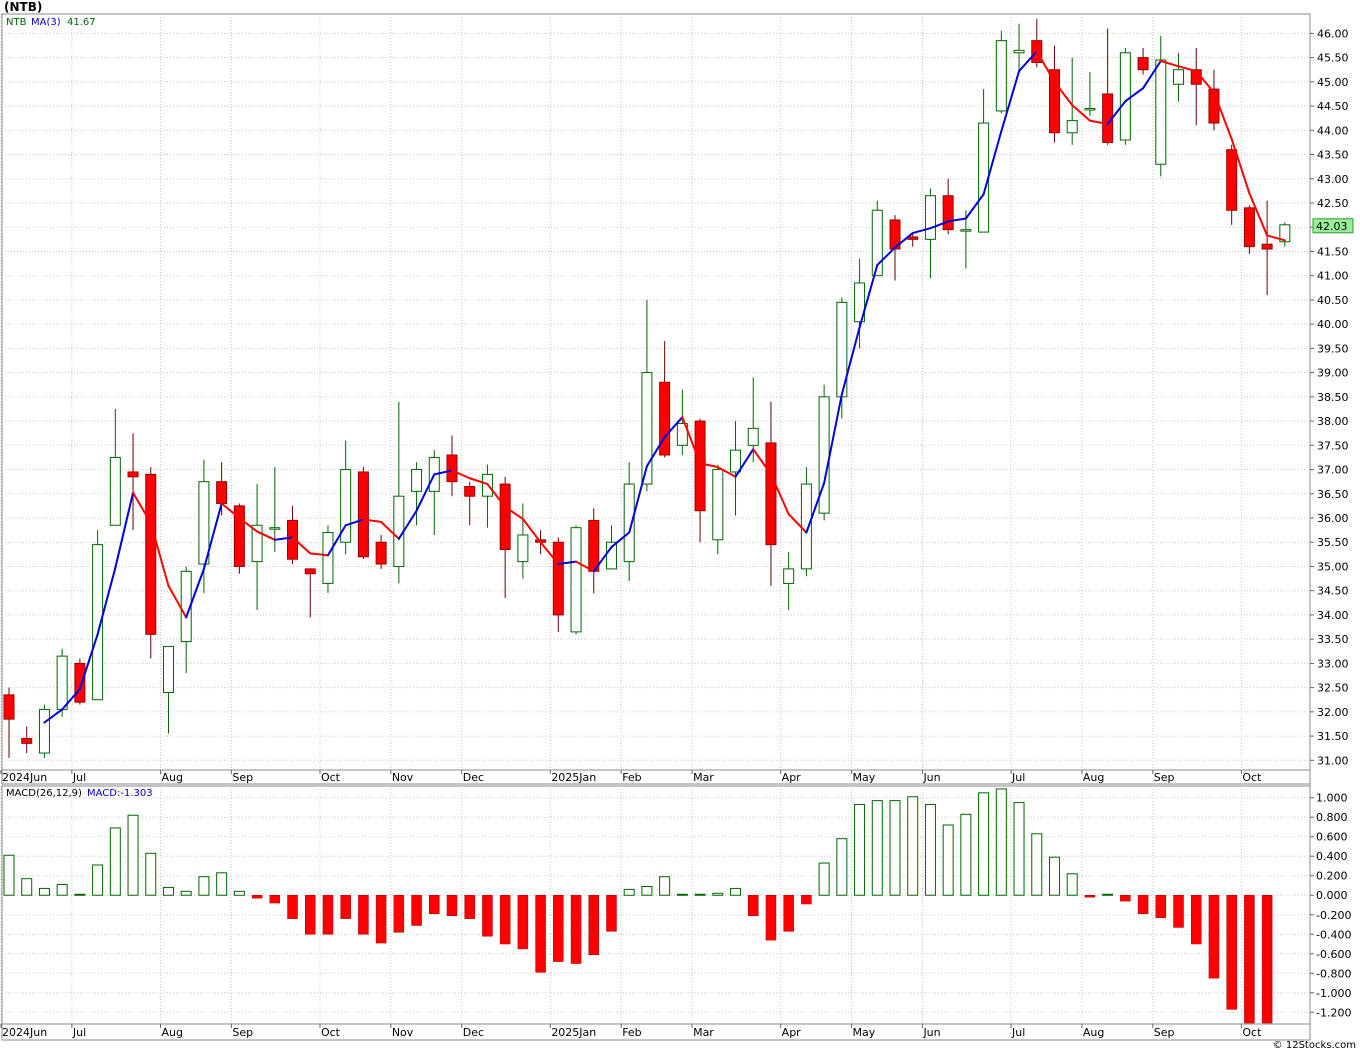 The image size is (1360, 1060). Describe the element at coordinates (931, 1032) in the screenshot. I see `macd-x-label: Jun` at that location.